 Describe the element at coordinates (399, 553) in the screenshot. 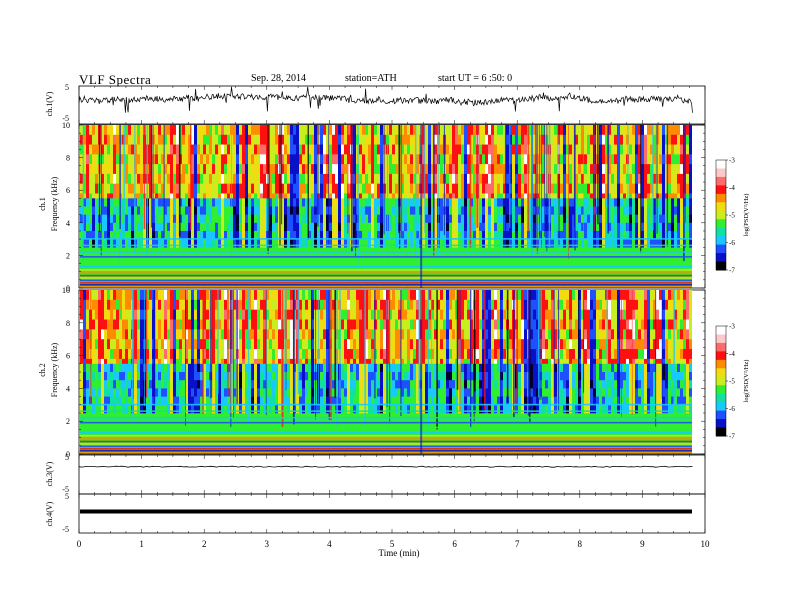

I see `time-axis-label: Time (min)` at that location.